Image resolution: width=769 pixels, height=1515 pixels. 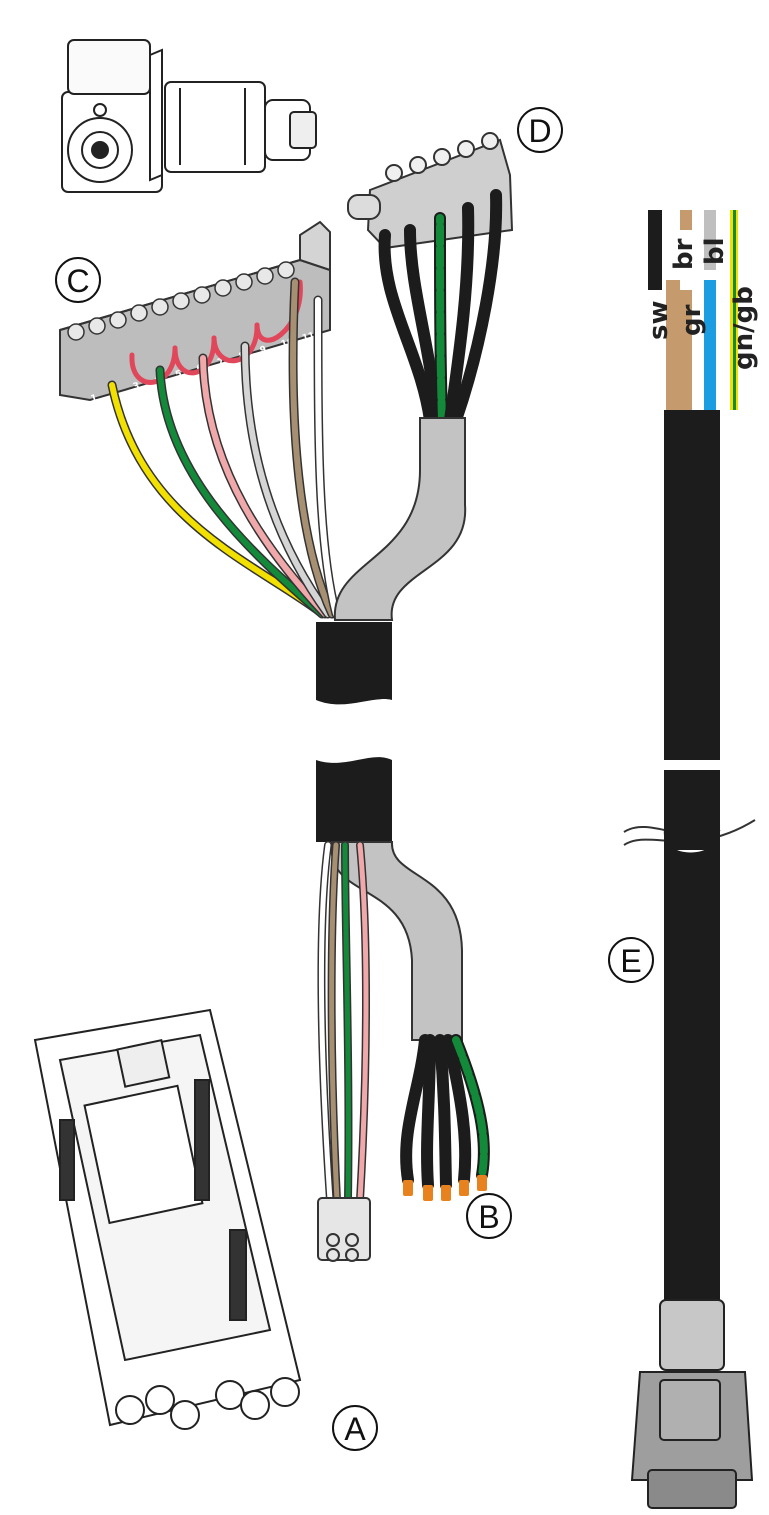 I want to click on callout-c-label: C, so click(x=77, y=281).